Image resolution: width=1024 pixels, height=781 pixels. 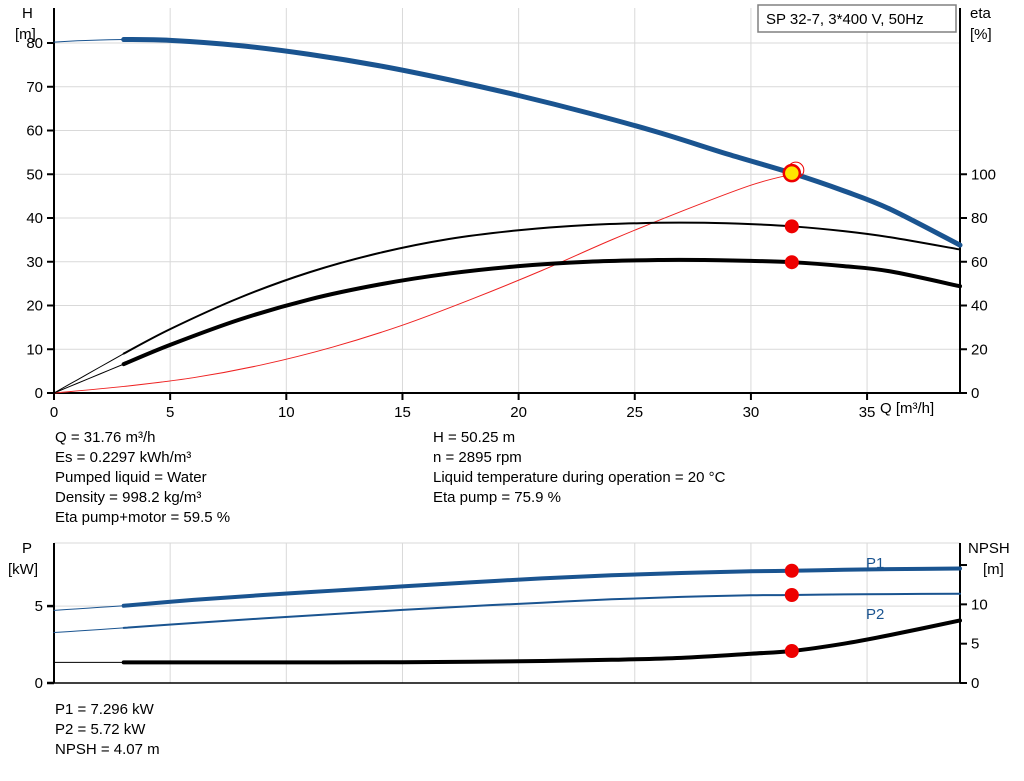 What do you see at coordinates (981, 13) in the screenshot?
I see `top-y-right-title-line1: eta` at bounding box center [981, 13].